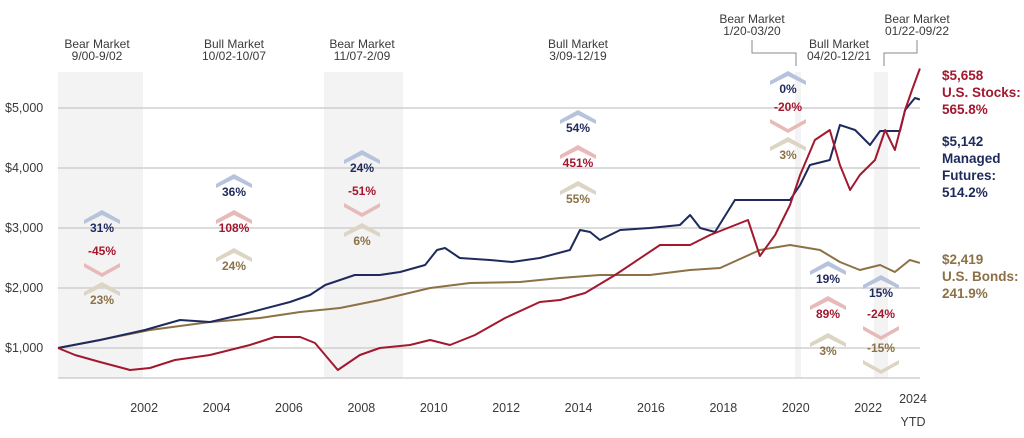  I want to click on y-axis-ticks: $1,000 $2,000 $3,000 $4,000 $5,000, so click(24, 228).